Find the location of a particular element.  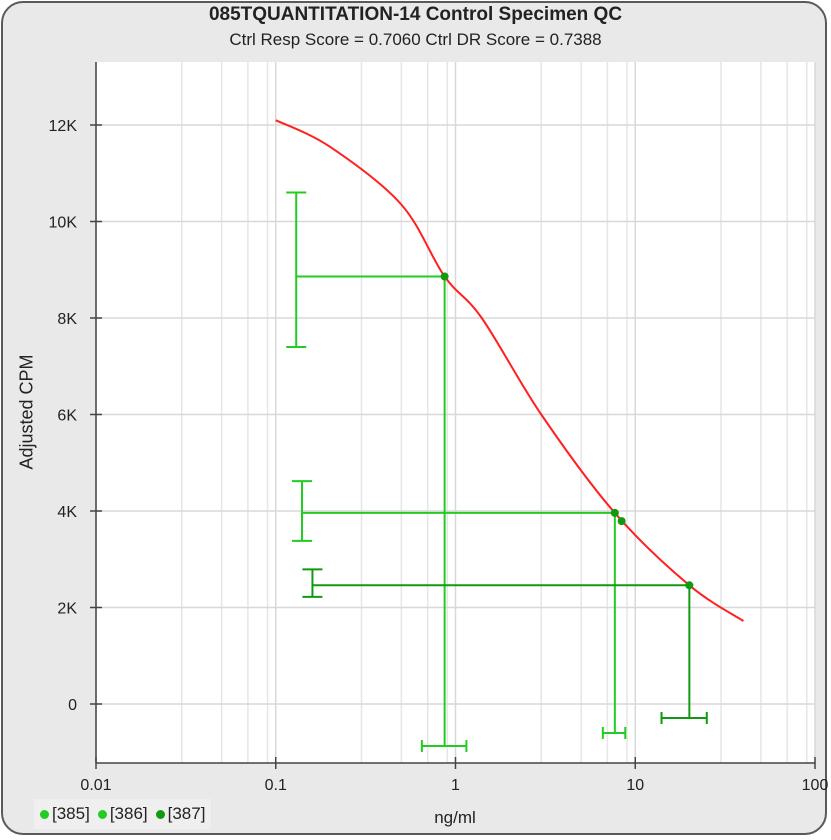

x-tick-label: 0.1 is located at coordinates (276, 785).